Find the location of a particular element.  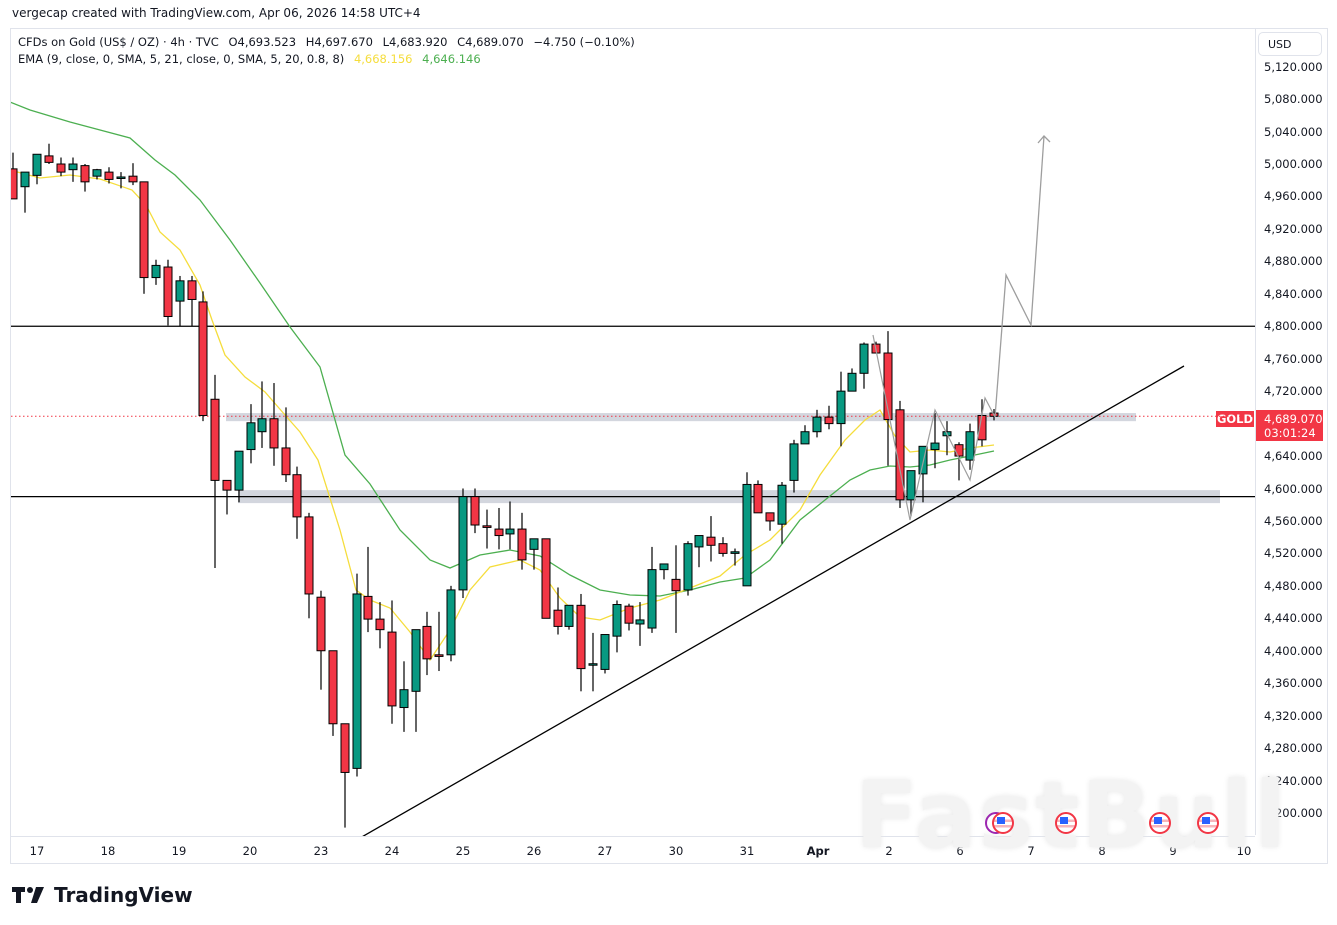

price-tick: 5,000.000 is located at coordinates (1293, 164).